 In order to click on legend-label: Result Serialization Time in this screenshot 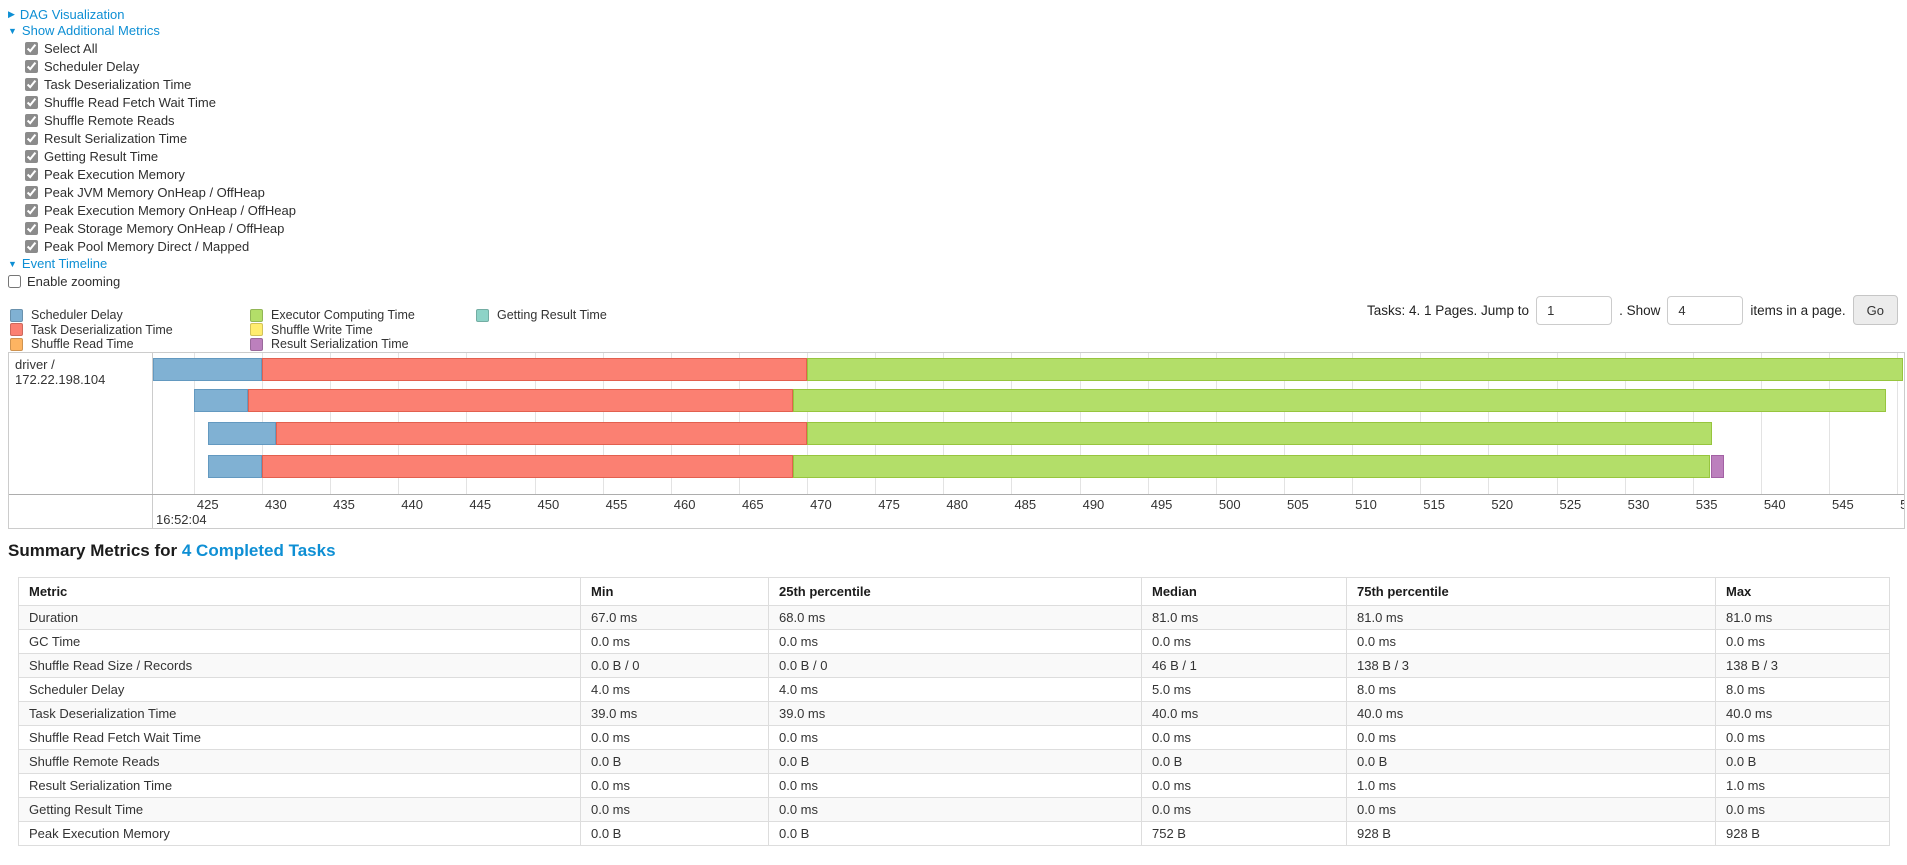, I will do `click(340, 344)`.